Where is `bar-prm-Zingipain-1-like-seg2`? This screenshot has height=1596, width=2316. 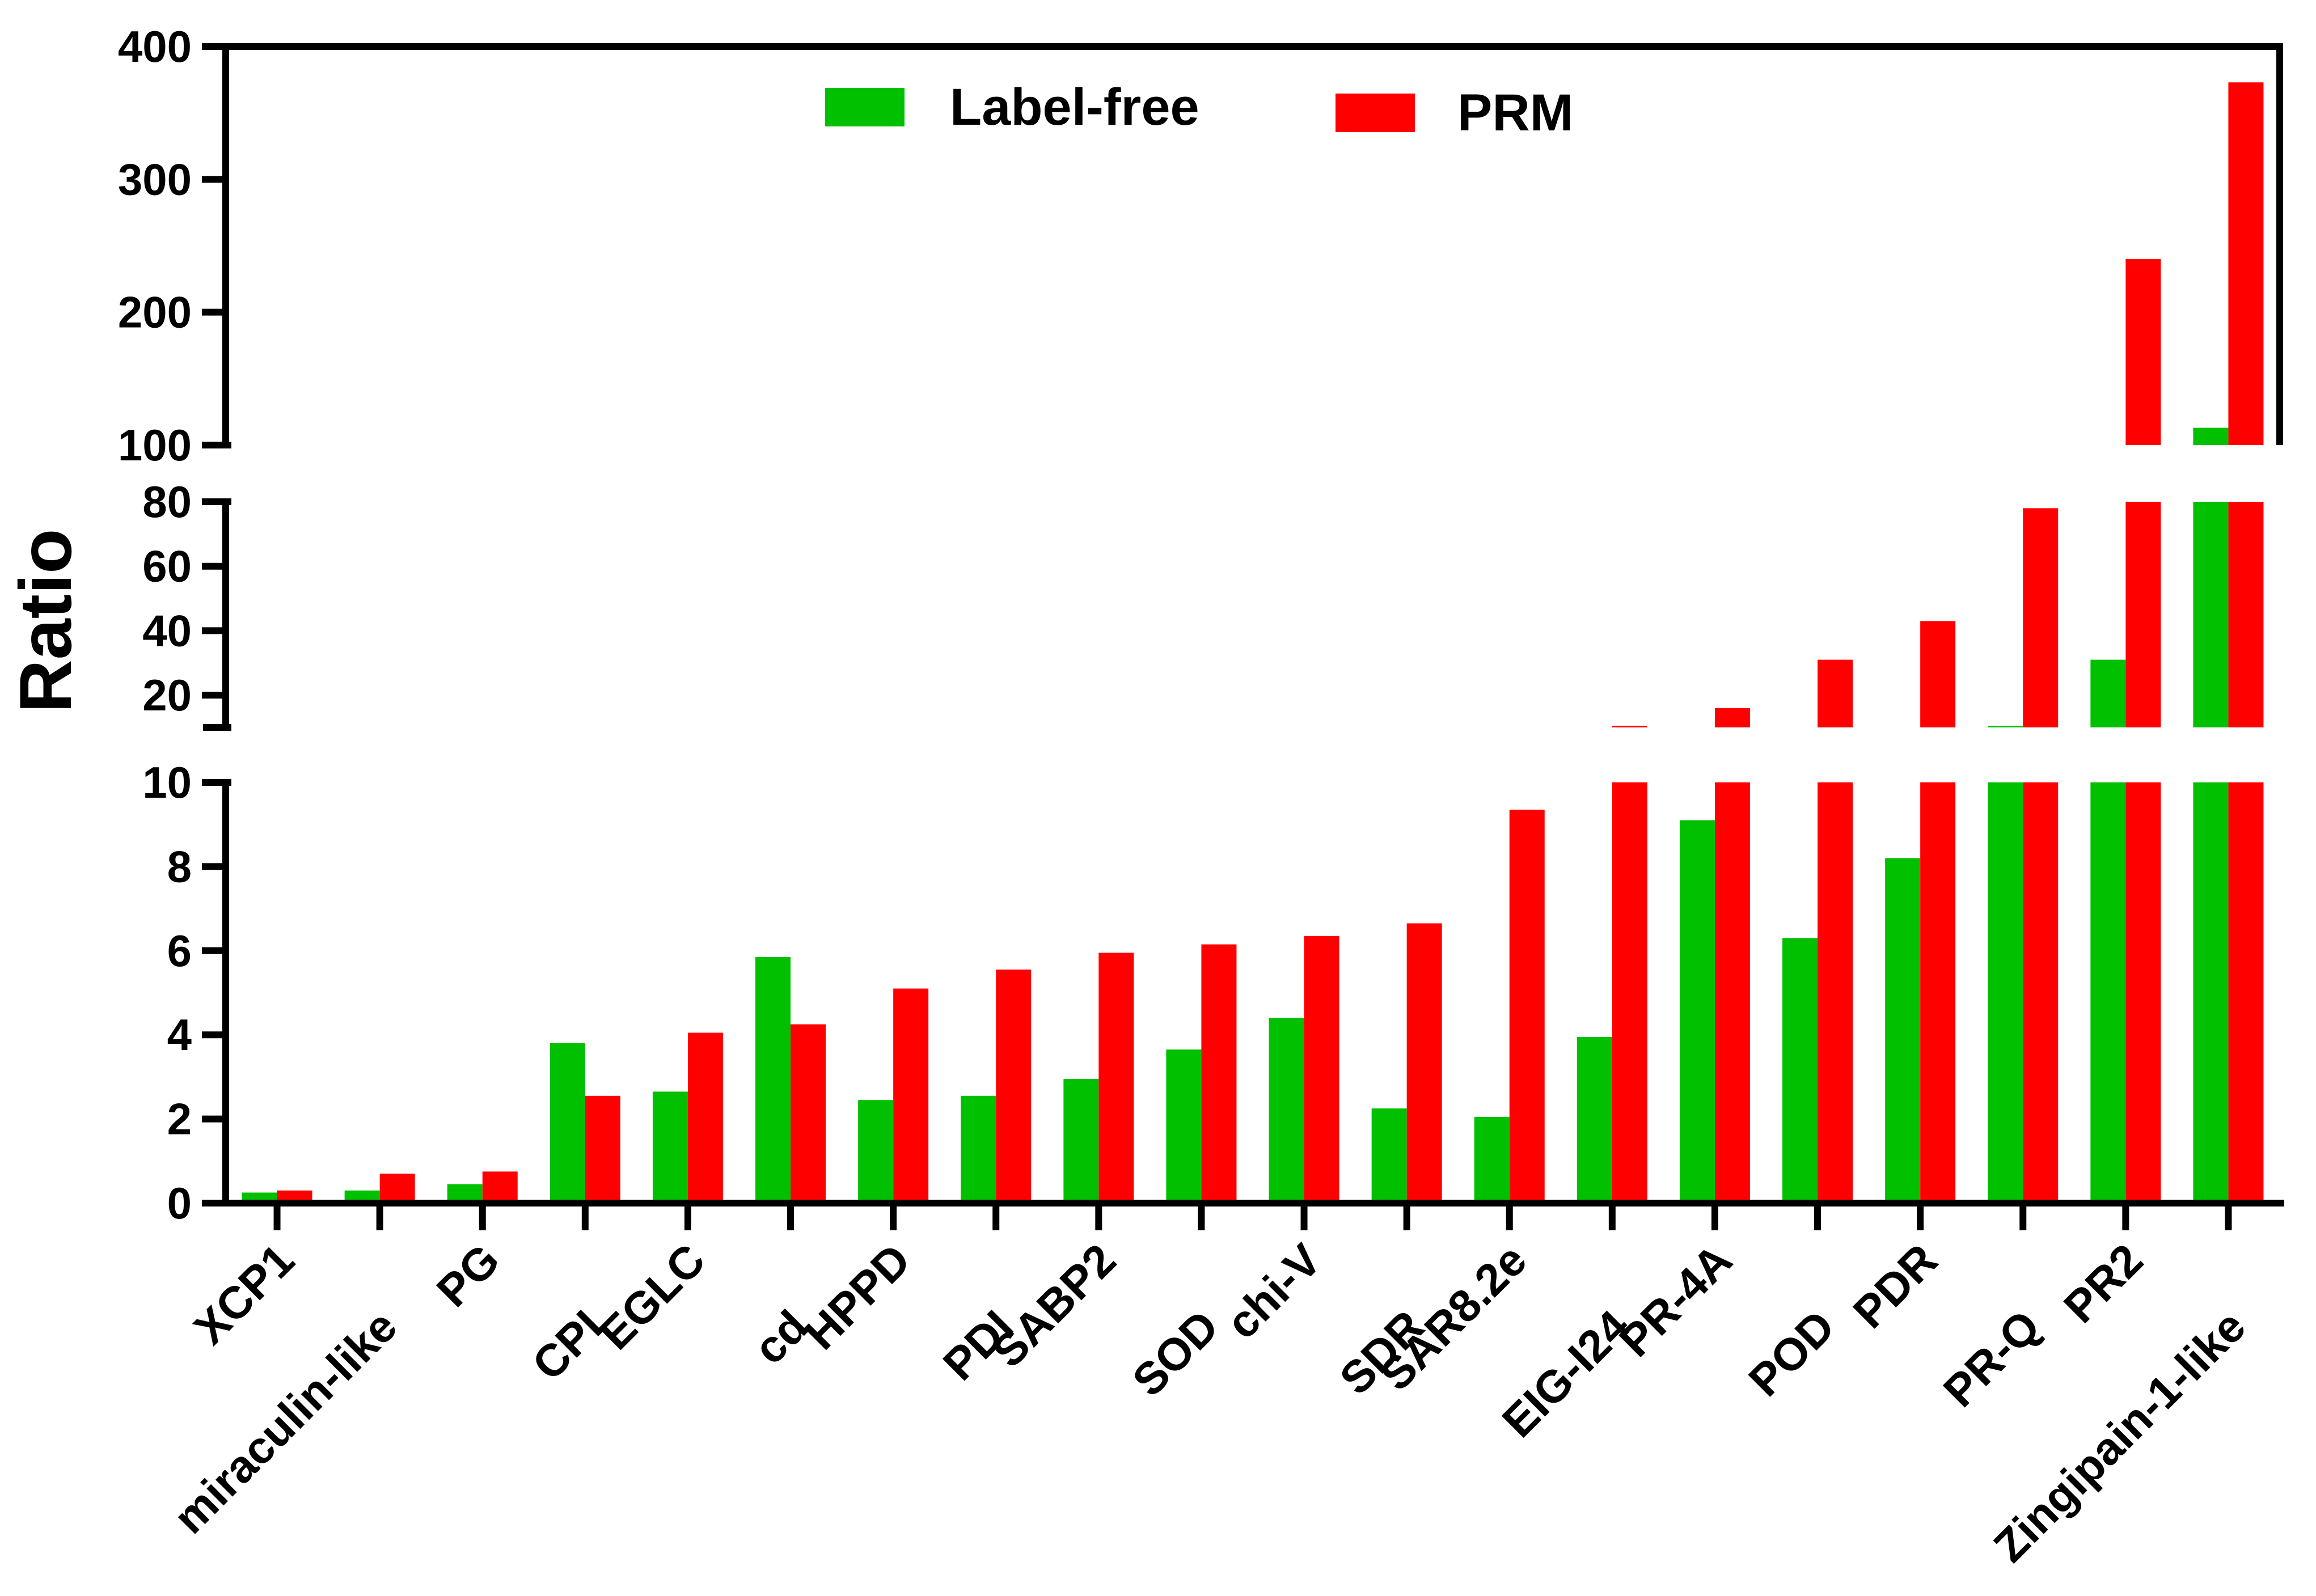 bar-prm-Zingipain-1-like-seg2 is located at coordinates (2246, 263).